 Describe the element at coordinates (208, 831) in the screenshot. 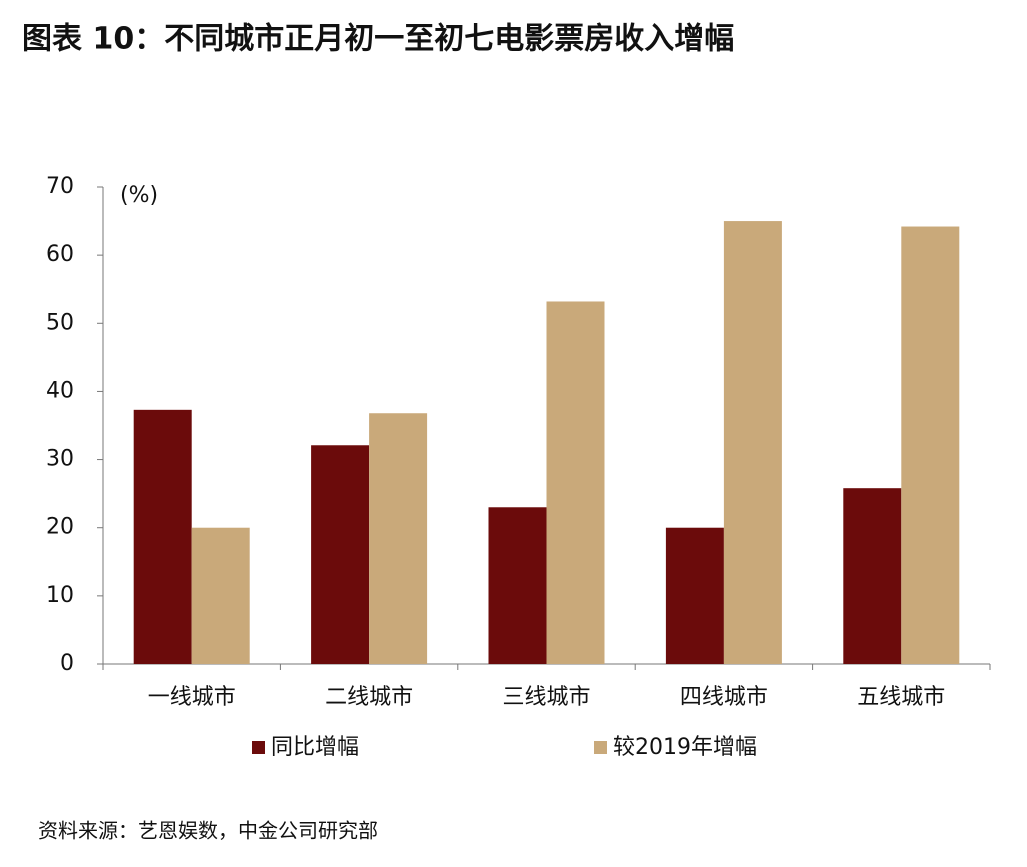

I see `source-note: 资料来源：艺恩娱数，中金公司研究部` at that location.